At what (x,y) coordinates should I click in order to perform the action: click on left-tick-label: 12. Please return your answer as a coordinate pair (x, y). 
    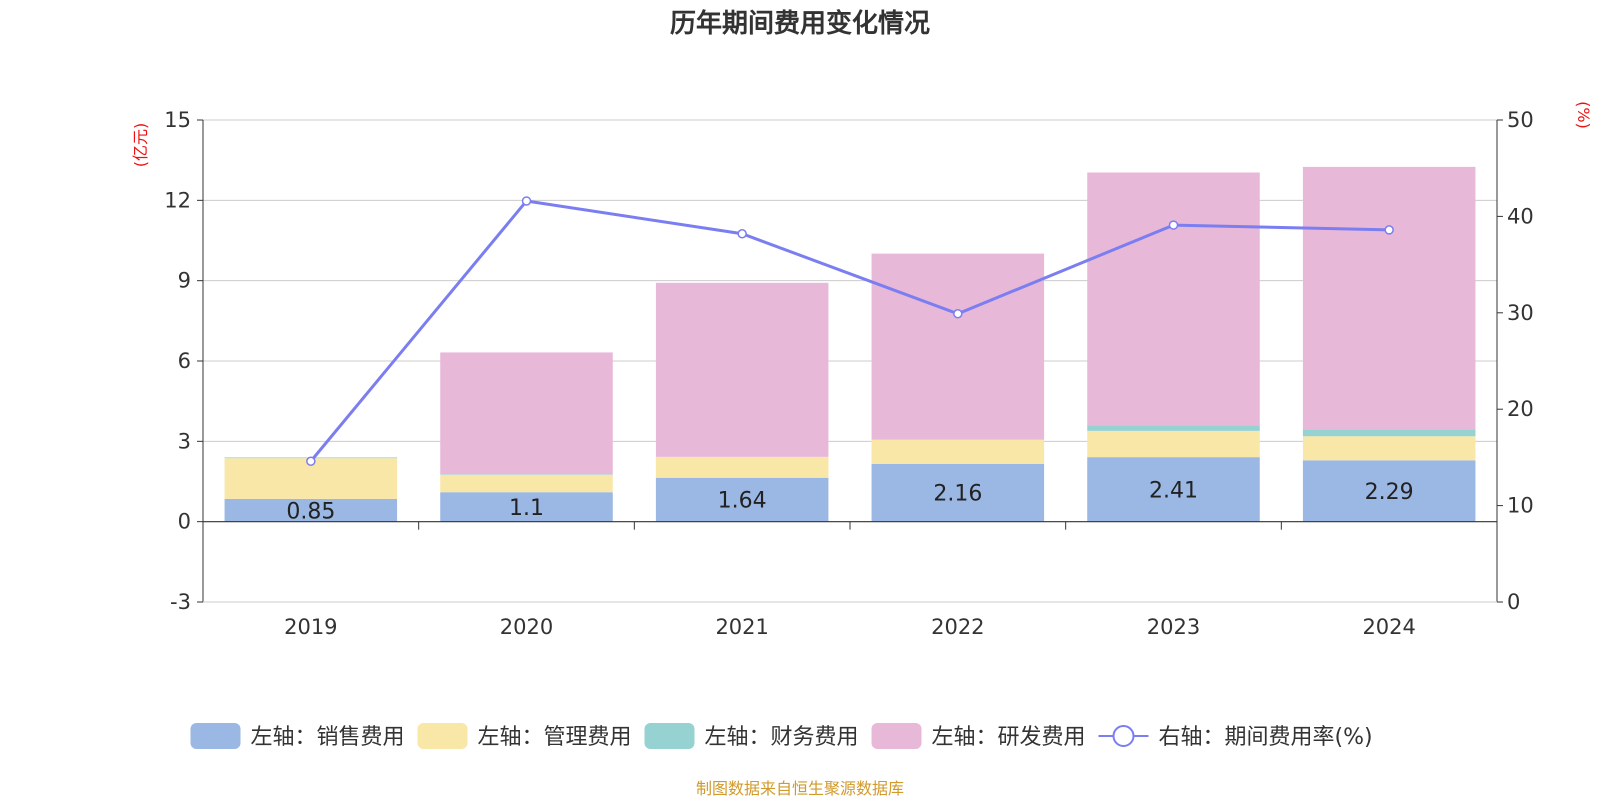
    Looking at the image, I should click on (177, 200).